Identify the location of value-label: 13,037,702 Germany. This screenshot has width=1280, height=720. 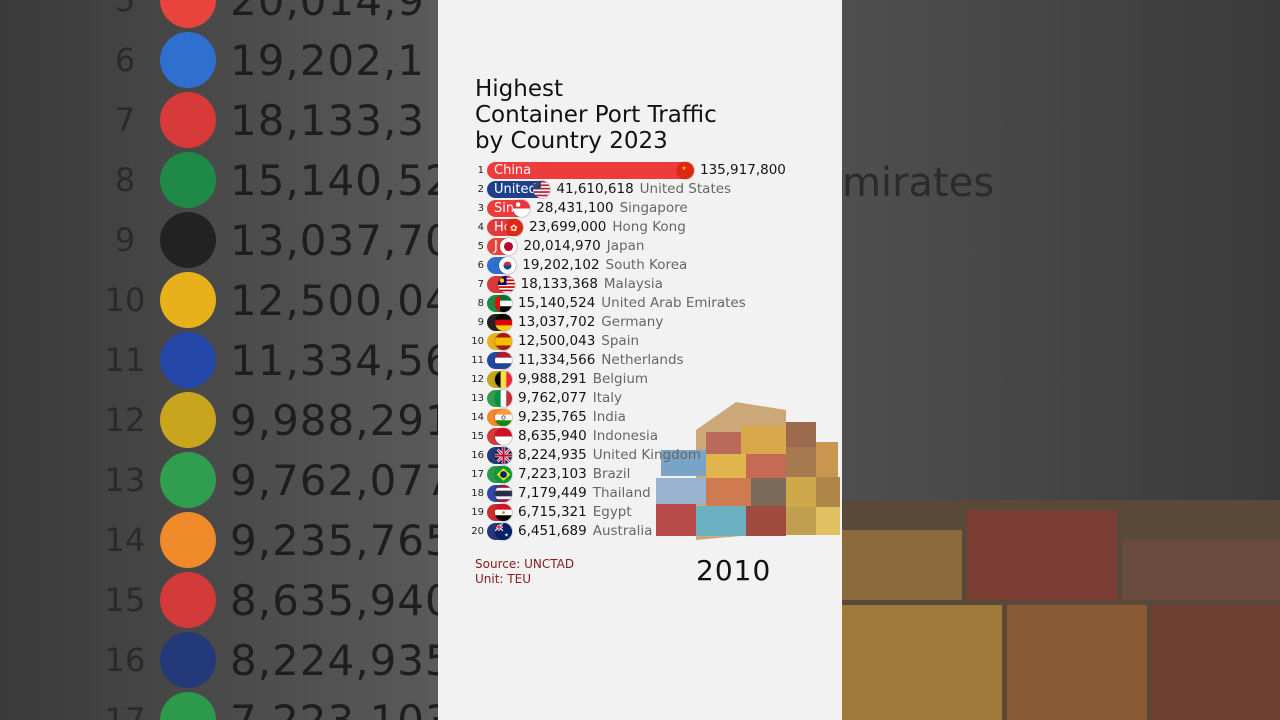
(590, 322).